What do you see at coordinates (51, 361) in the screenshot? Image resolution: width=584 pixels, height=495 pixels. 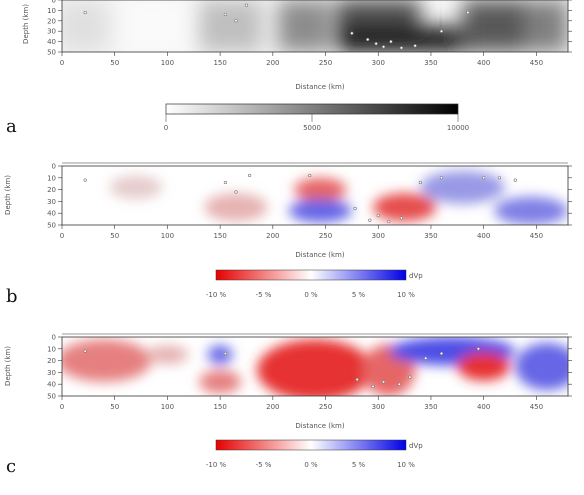 I see `y-tick-label: 20` at bounding box center [51, 361].